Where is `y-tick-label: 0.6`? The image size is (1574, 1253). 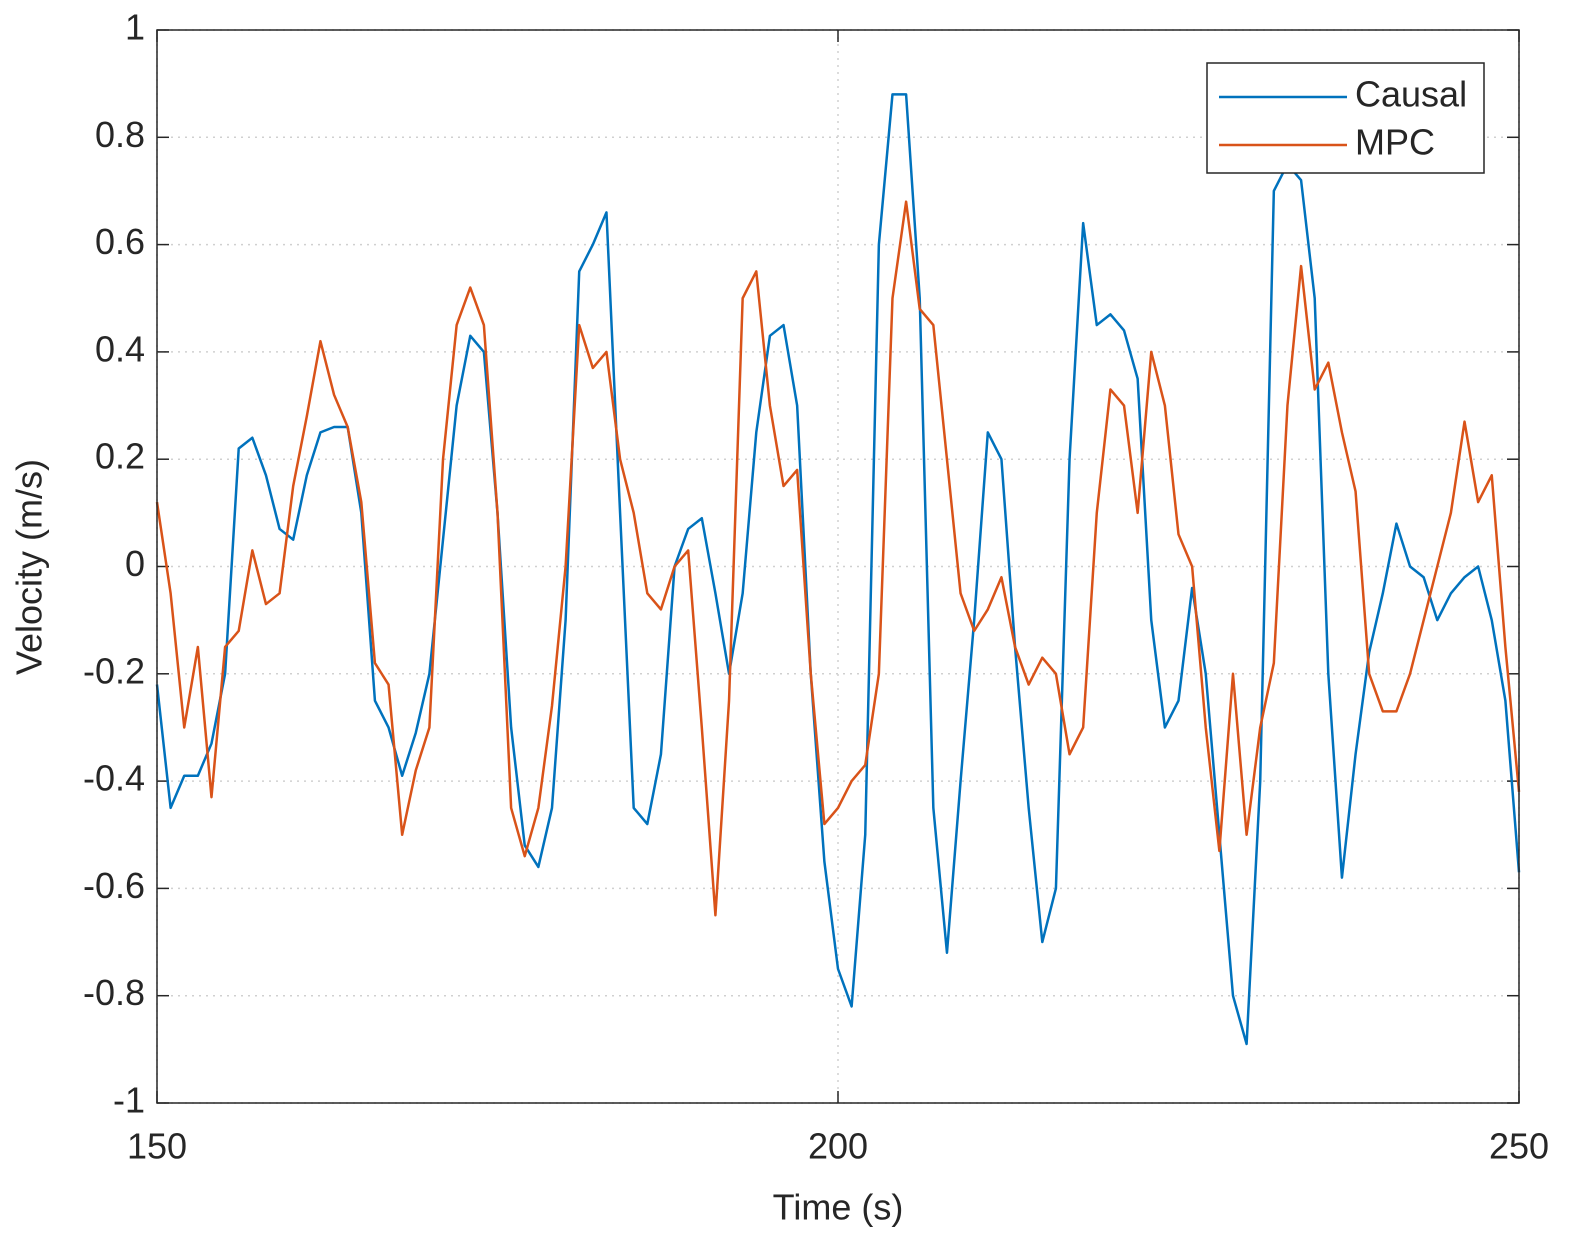 y-tick-label: 0.6 is located at coordinates (120, 241).